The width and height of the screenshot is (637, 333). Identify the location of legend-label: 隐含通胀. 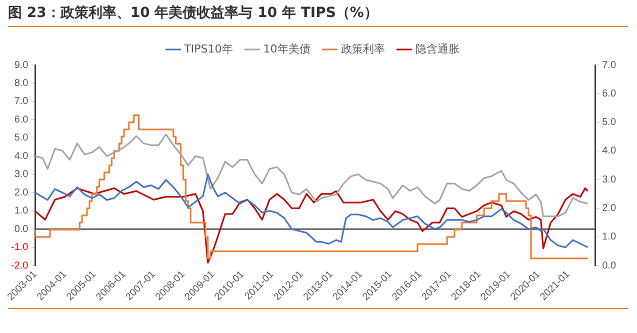
(437, 49).